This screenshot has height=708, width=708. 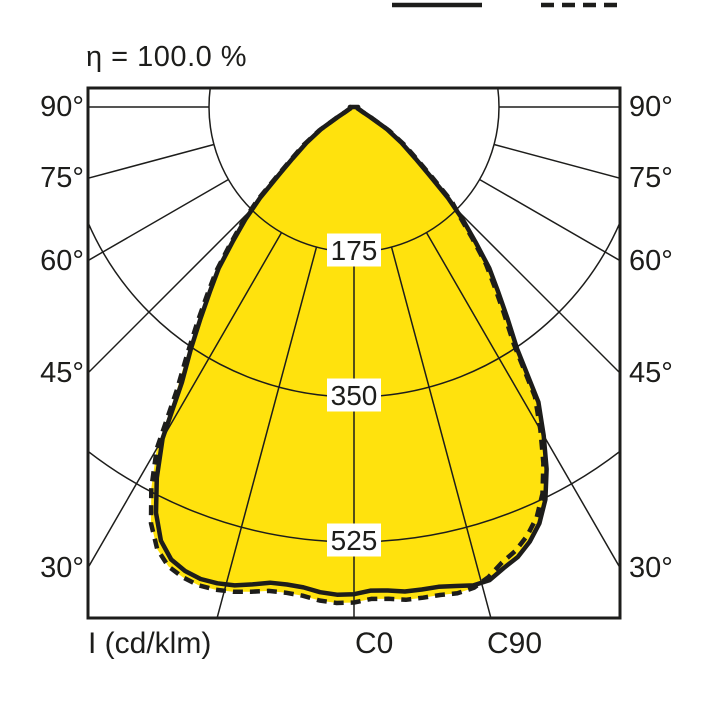 What do you see at coordinates (167, 57) in the screenshot?
I see `efficiency-label: η = 100.0 %` at bounding box center [167, 57].